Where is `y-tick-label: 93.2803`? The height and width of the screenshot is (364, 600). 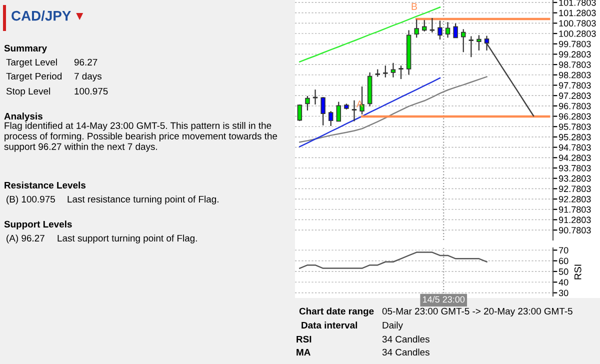 y-tick-label: 93.2803 is located at coordinates (574, 178).